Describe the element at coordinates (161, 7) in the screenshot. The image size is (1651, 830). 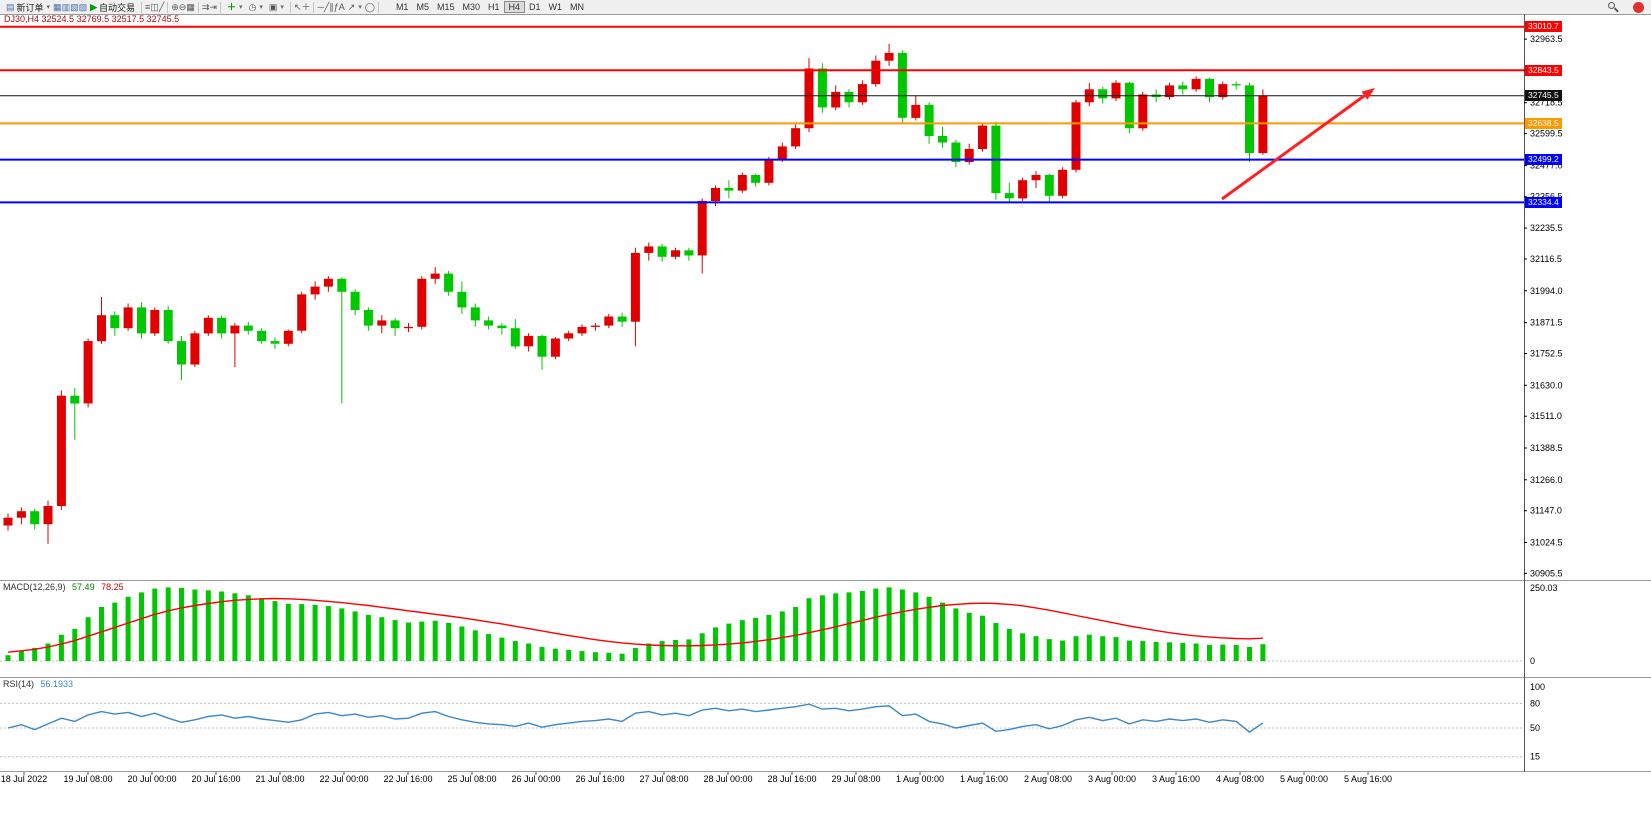
I see `line-chart-icon: ╱` at that location.